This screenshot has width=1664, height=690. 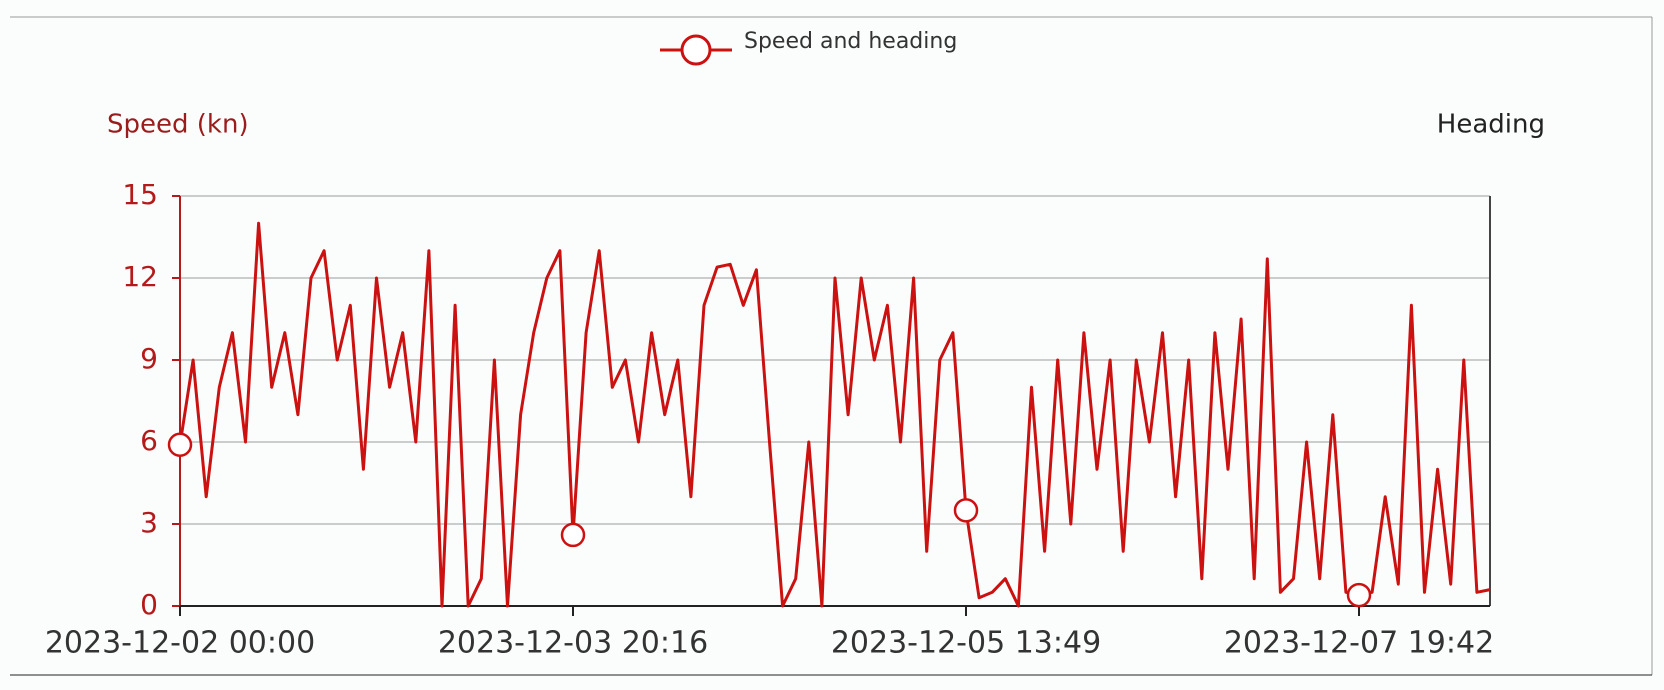 What do you see at coordinates (149, 604) in the screenshot?
I see `y-tick-label: 0` at bounding box center [149, 604].